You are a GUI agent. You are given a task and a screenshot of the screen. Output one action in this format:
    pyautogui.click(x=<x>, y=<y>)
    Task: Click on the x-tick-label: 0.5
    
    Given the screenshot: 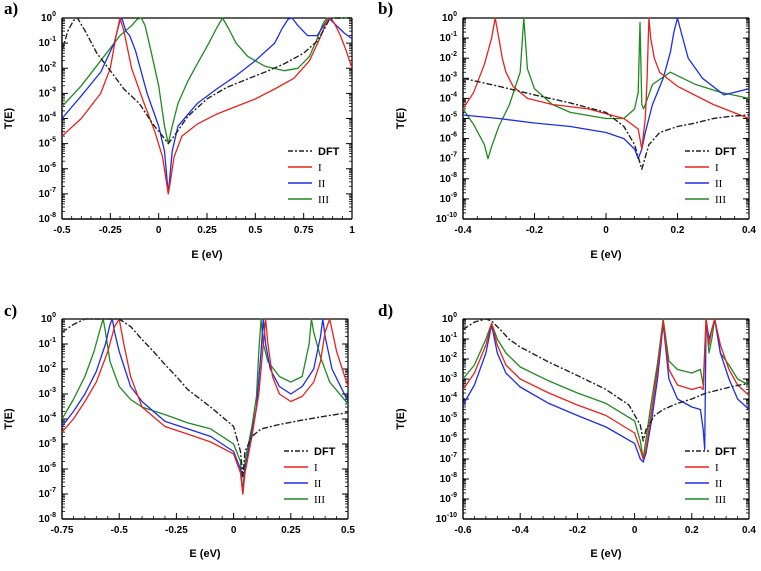 What is the action you would take?
    pyautogui.click(x=255, y=230)
    